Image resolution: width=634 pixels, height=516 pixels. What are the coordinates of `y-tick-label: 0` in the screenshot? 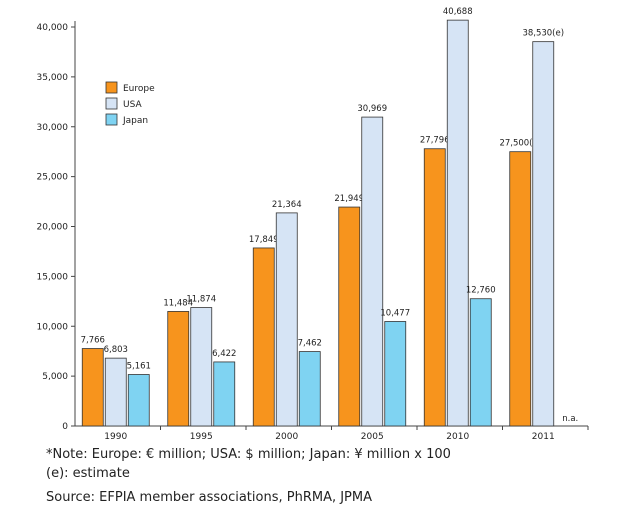 It's located at (65, 427).